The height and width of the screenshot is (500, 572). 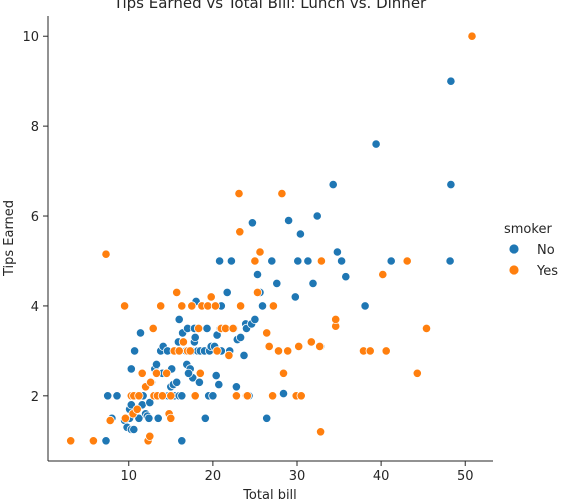 I want to click on x-tick-label: 20, so click(x=213, y=476).